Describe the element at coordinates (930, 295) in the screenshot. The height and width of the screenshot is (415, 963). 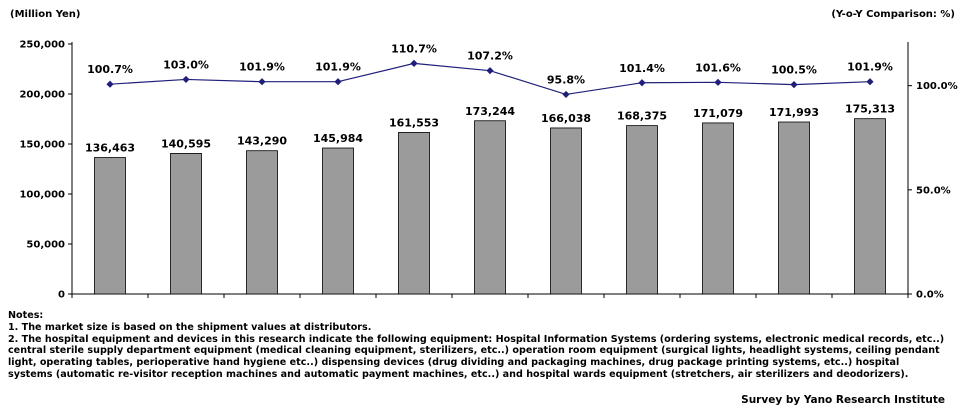
I see `right-tick-label: 0.0%` at that location.